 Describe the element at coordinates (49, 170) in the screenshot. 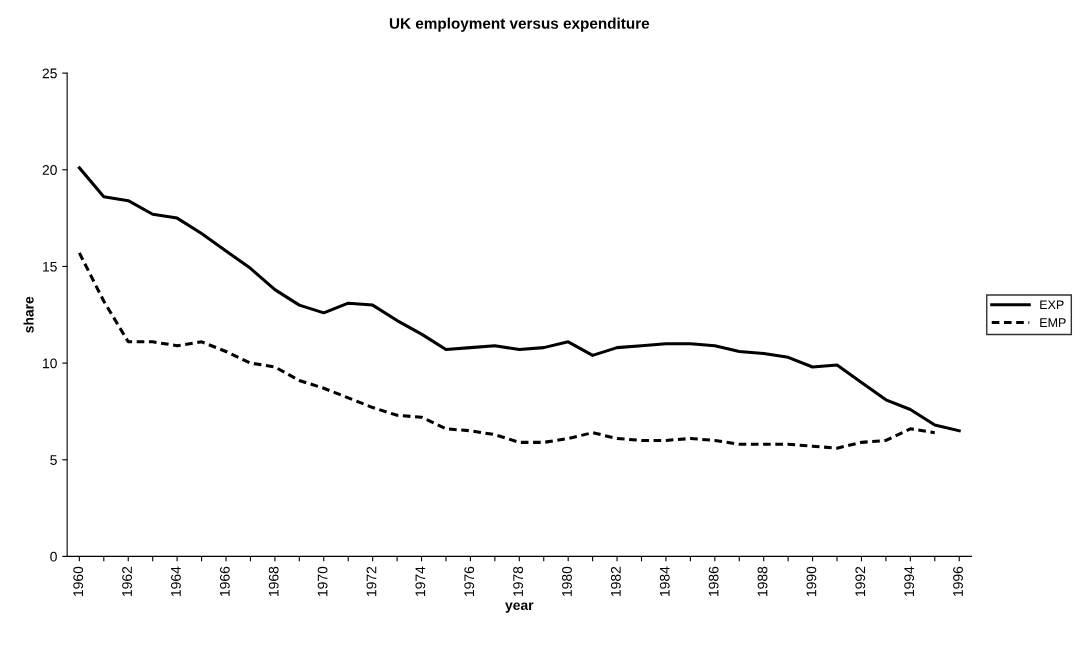

I see `y-tick-label: 20` at that location.